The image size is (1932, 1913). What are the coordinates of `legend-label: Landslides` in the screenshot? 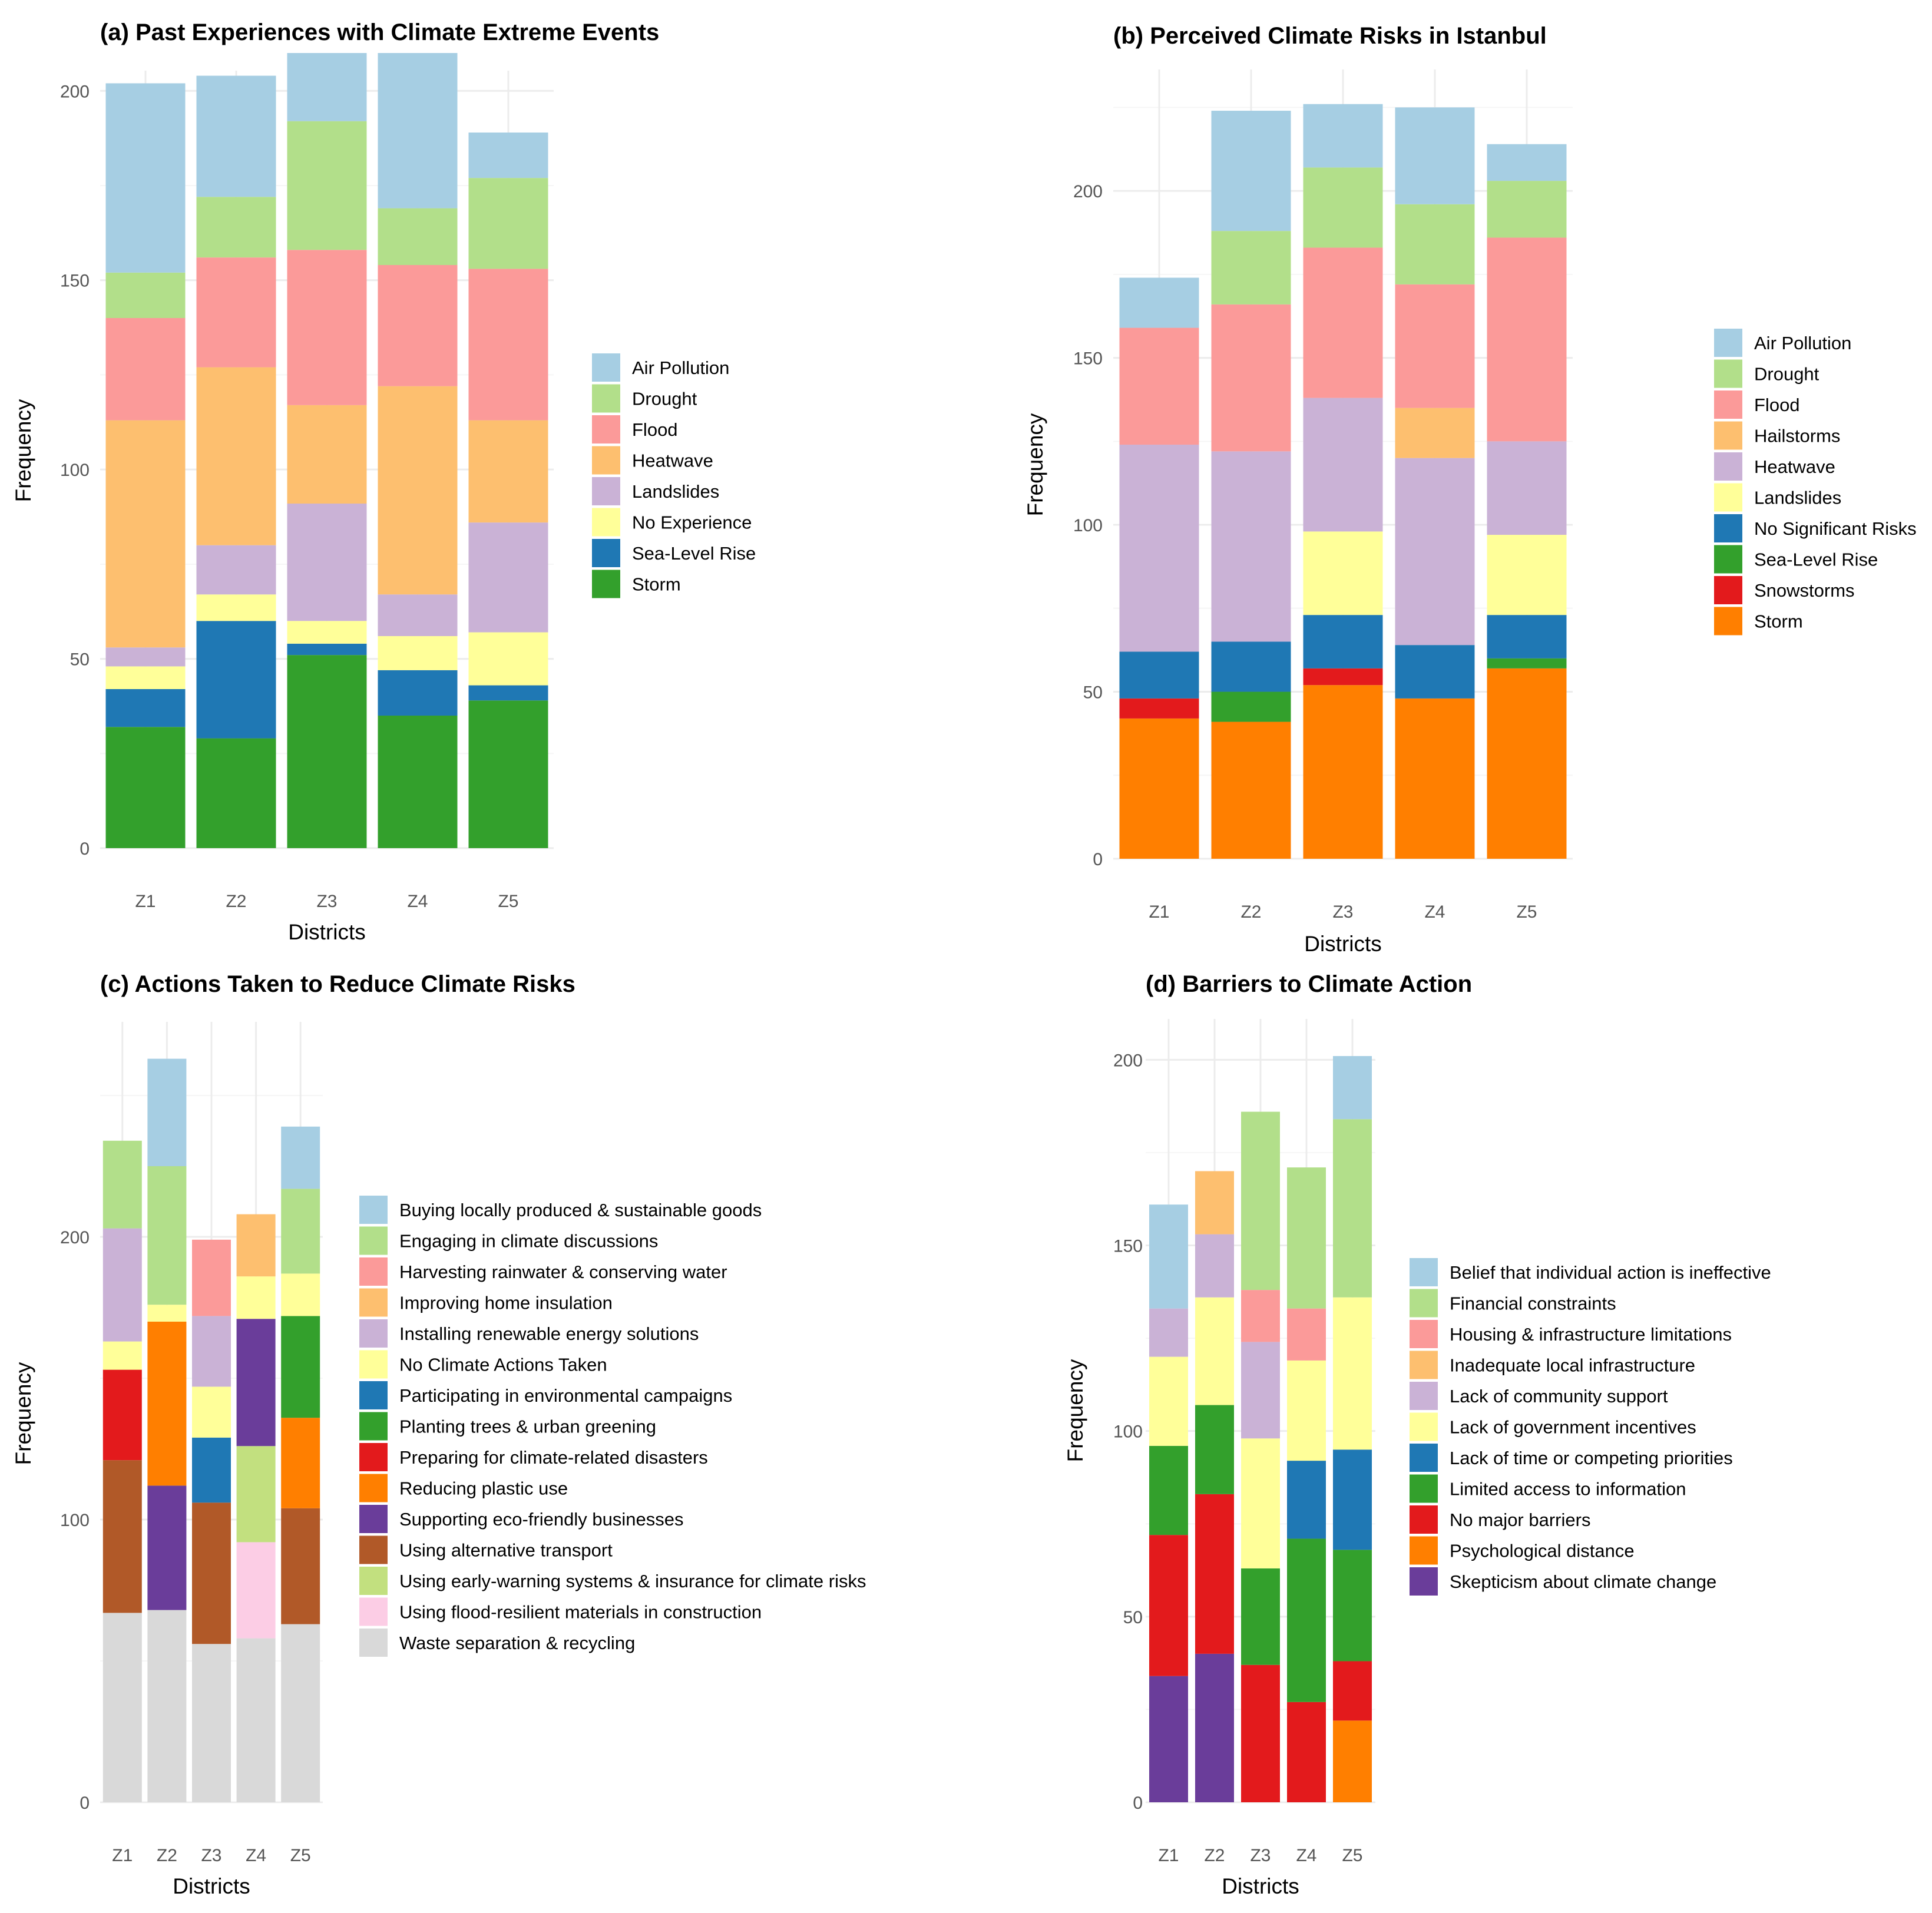 It's located at (1797, 498).